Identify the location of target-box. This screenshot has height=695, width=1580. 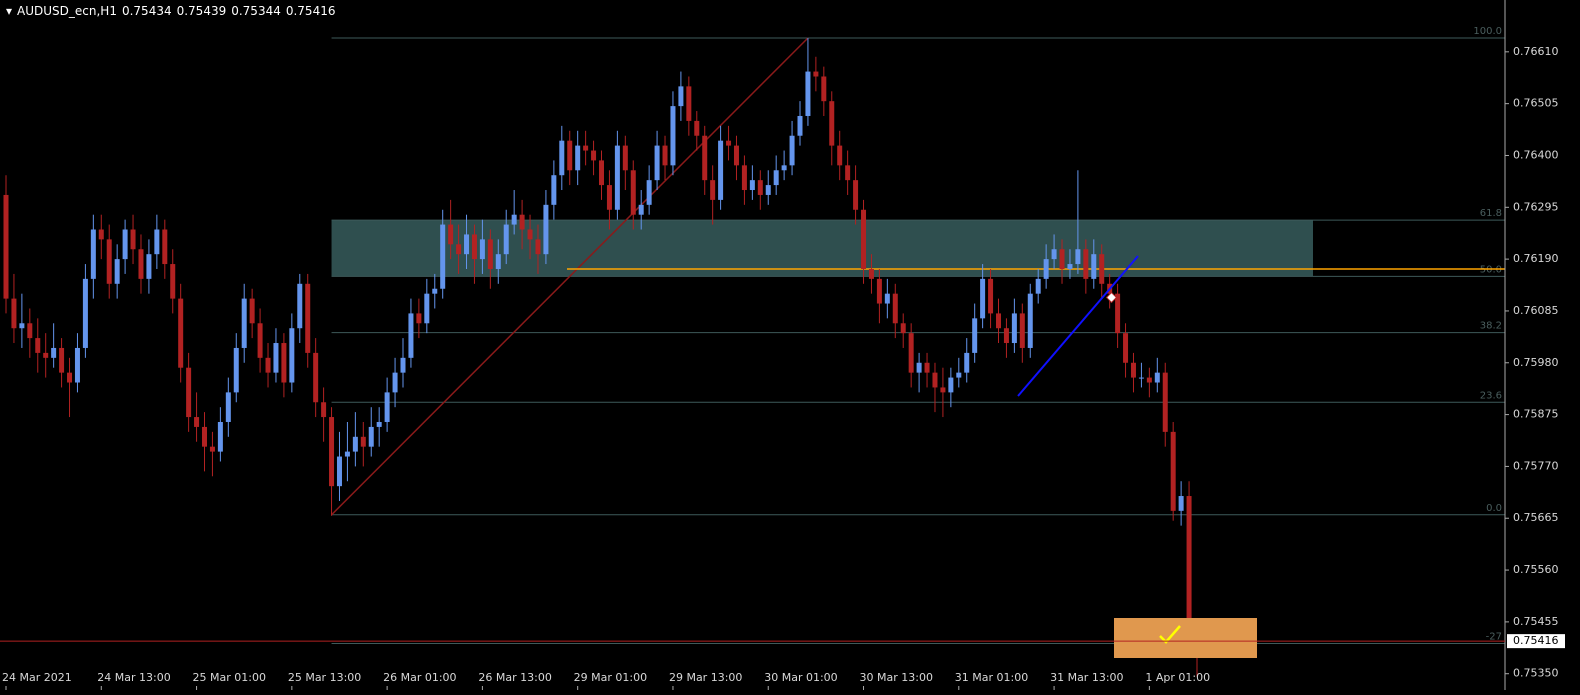
(1185, 638).